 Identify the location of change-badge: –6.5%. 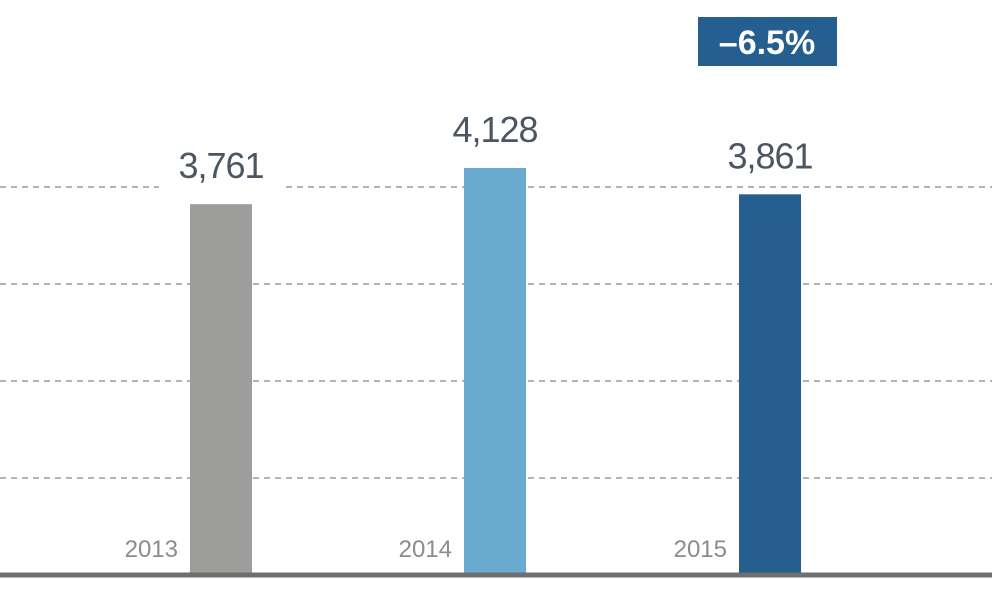
(767, 41).